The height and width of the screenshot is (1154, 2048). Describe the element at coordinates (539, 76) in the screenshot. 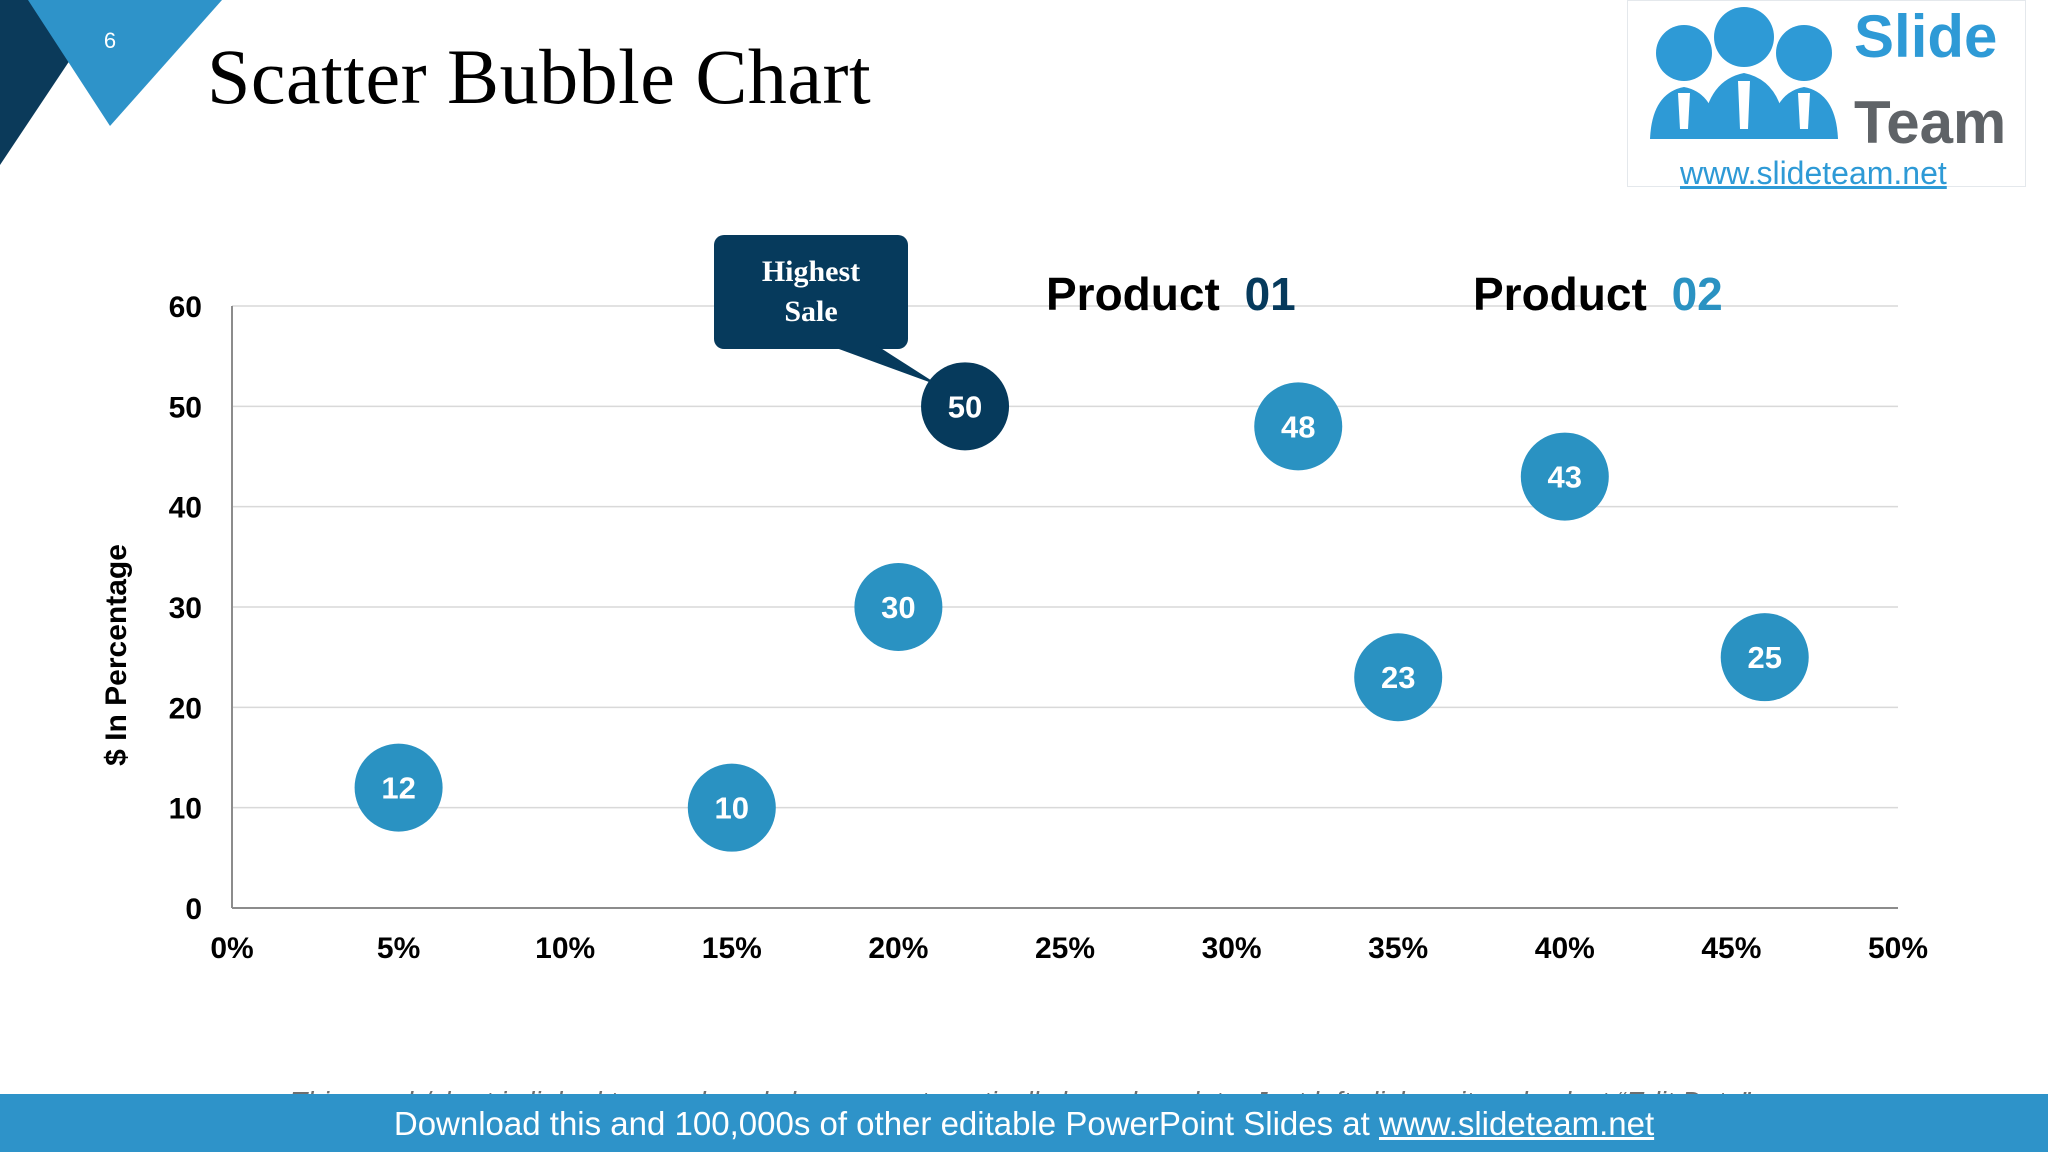

I see `page-title: Scatter Bubble Chart` at that location.